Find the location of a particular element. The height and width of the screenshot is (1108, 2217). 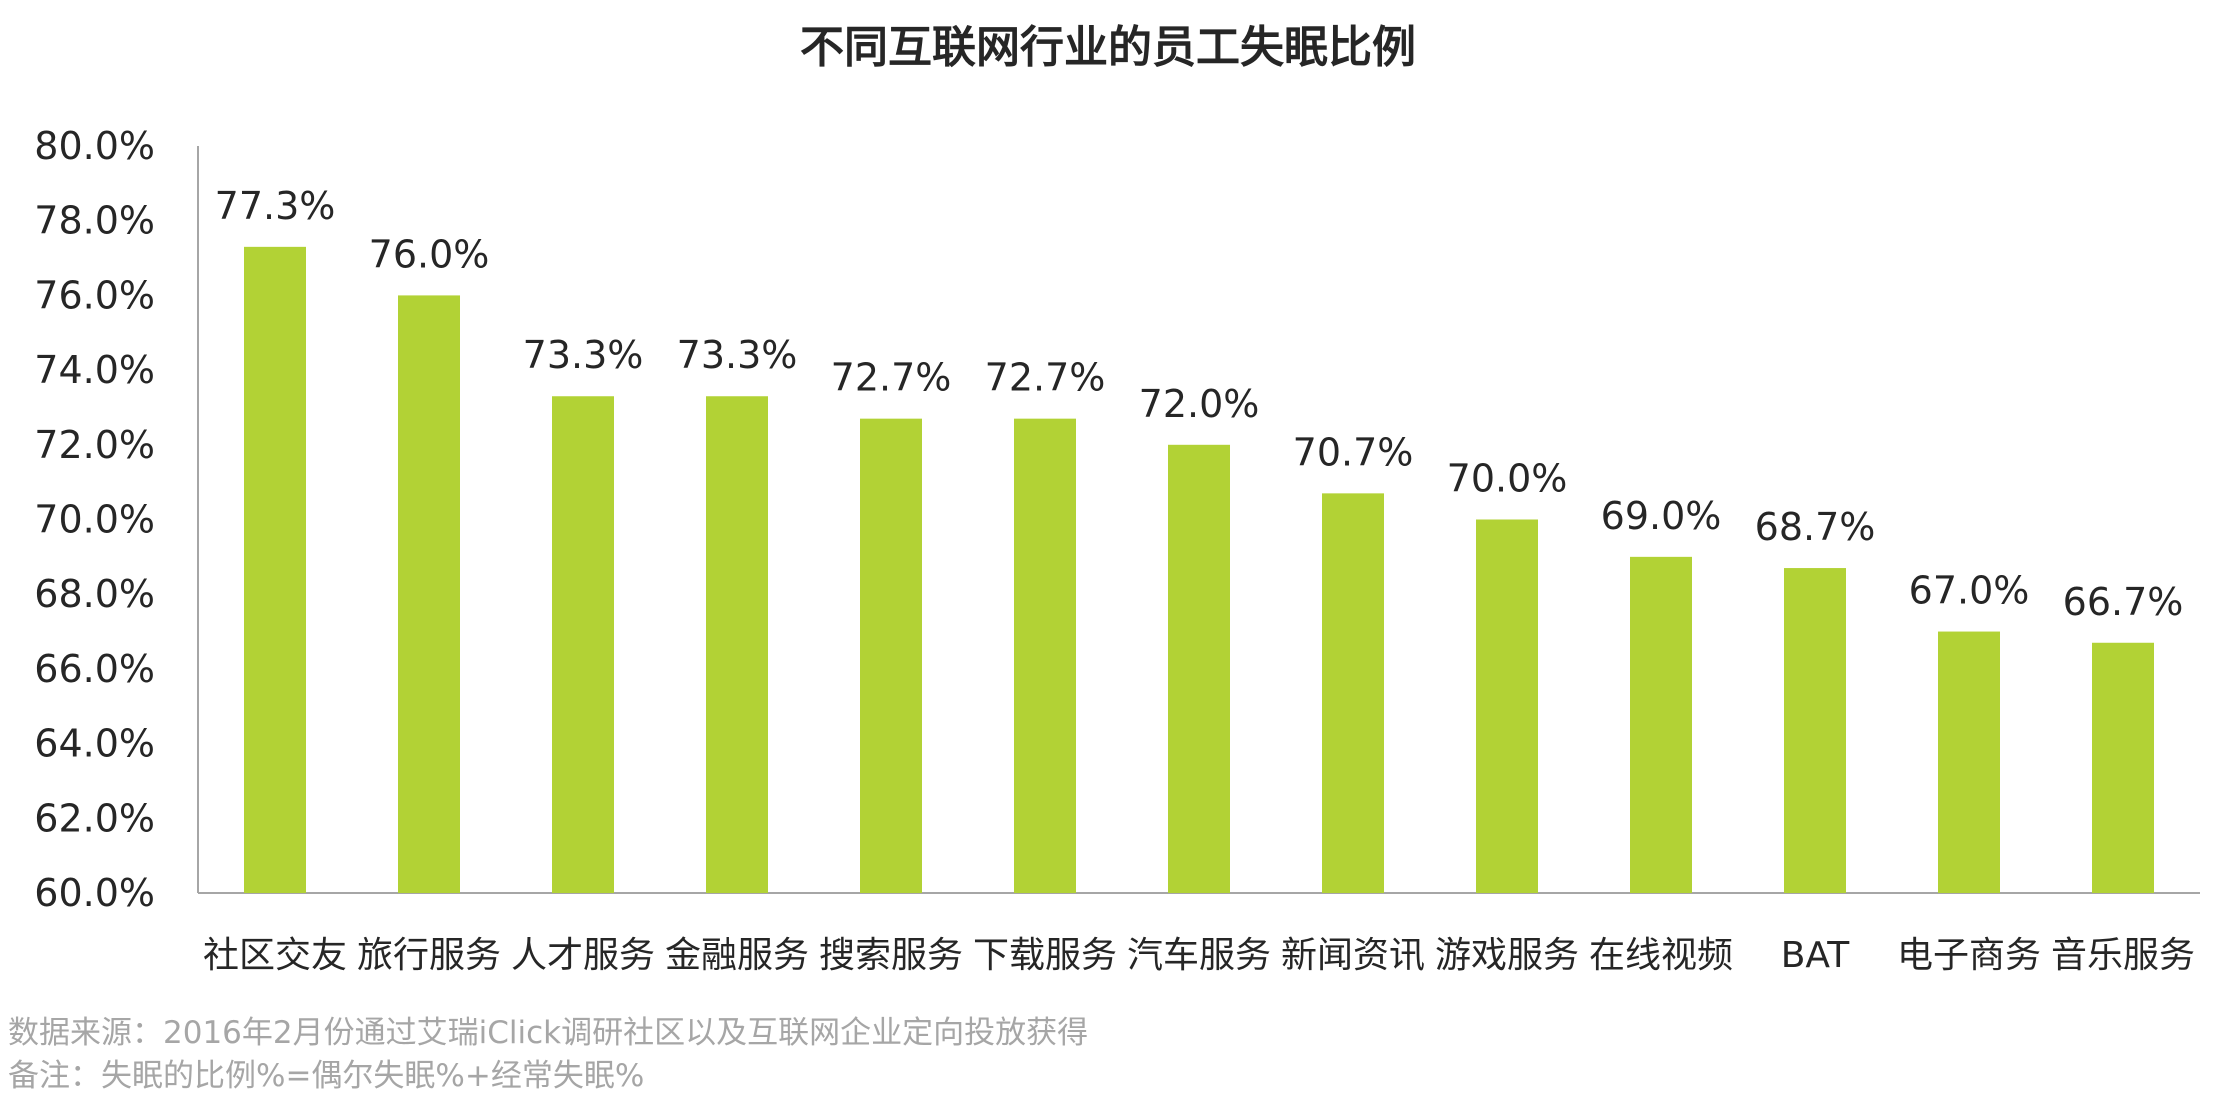

data-label: 76.0% is located at coordinates (429, 254).